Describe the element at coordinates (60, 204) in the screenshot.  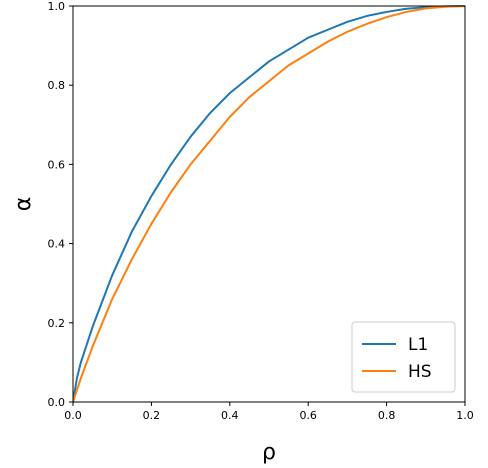
I see `y-axis-ticks: 0.0 0.2 0.4 0.6 0.8 1.0` at that location.